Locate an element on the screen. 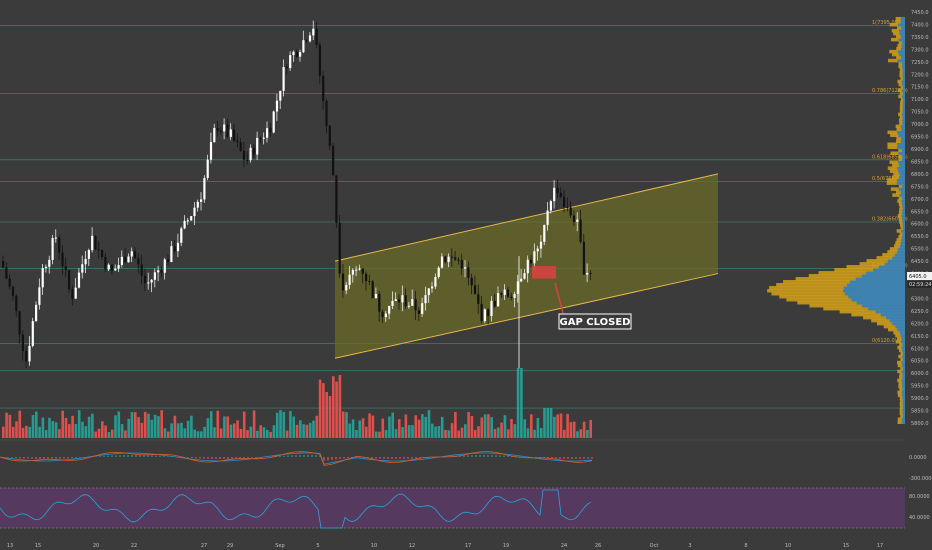  date-tick-3: 22 is located at coordinates (134, 546).